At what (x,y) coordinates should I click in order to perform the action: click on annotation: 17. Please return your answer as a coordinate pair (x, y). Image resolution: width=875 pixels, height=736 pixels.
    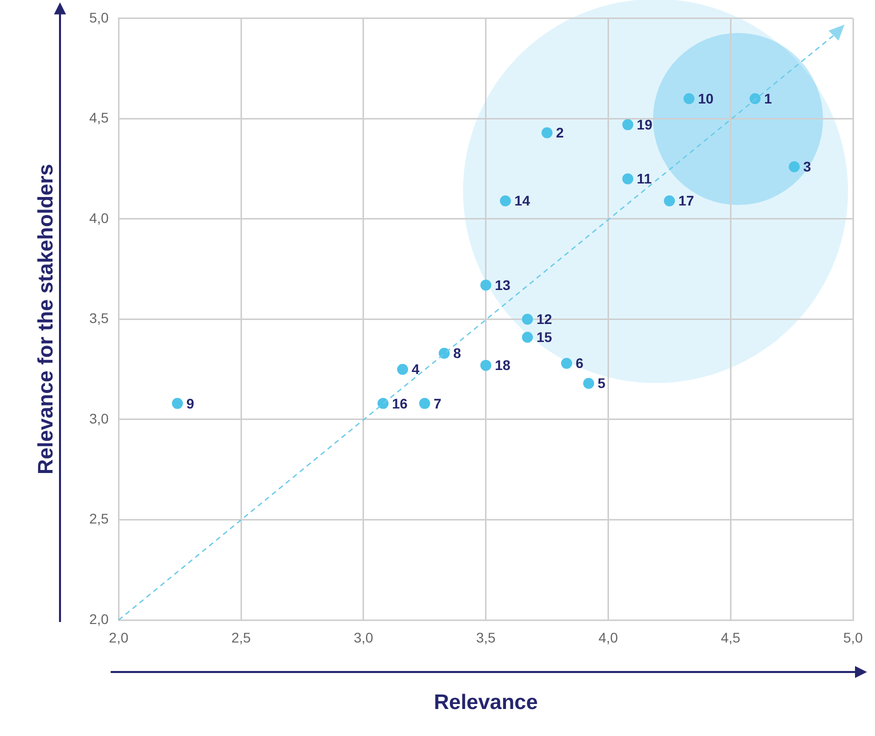
    Looking at the image, I should click on (686, 200).